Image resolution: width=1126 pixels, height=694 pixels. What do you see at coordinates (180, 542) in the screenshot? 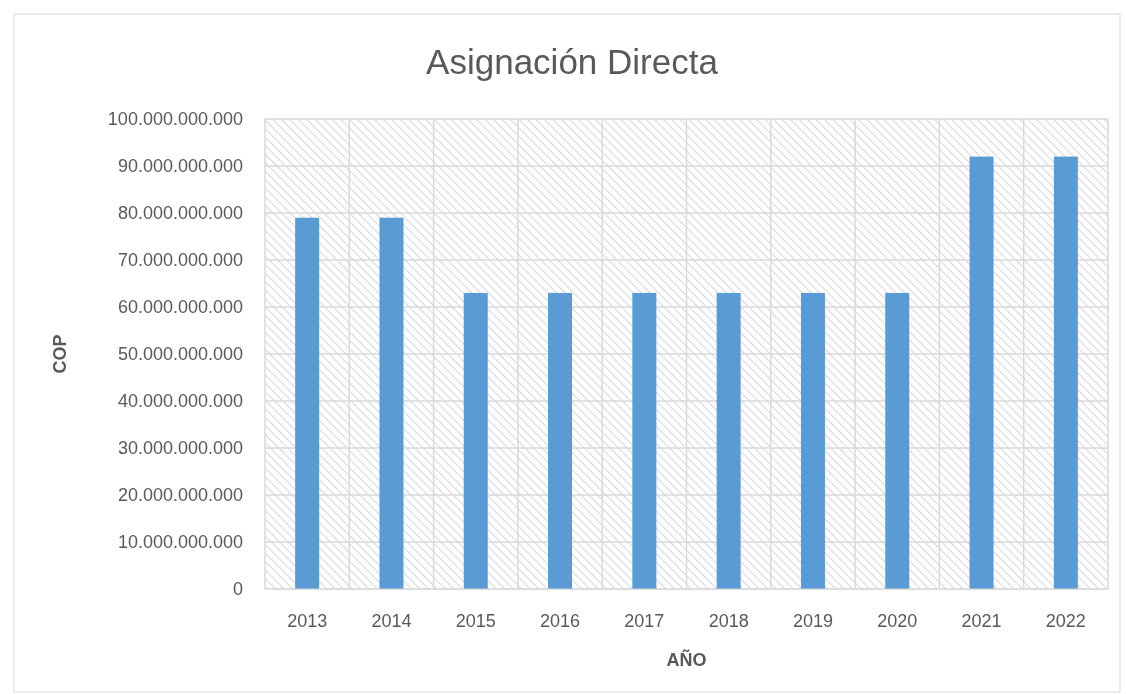
I see `y-tick-label: 10.000.000.000` at bounding box center [180, 542].